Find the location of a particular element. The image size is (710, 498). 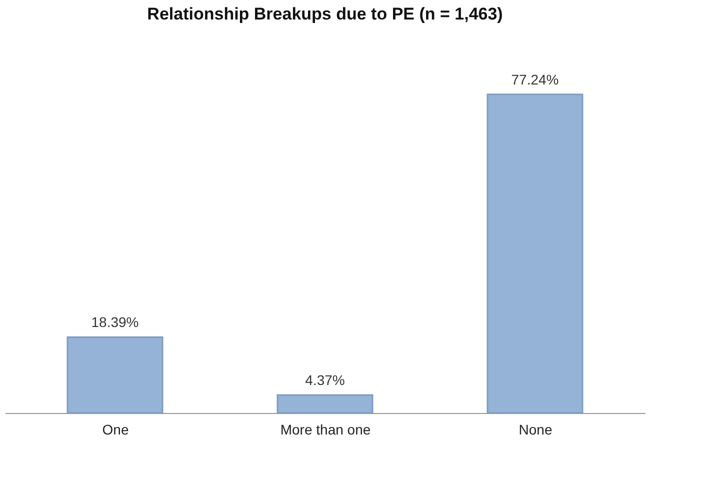

x-tick-label: None is located at coordinates (535, 430).